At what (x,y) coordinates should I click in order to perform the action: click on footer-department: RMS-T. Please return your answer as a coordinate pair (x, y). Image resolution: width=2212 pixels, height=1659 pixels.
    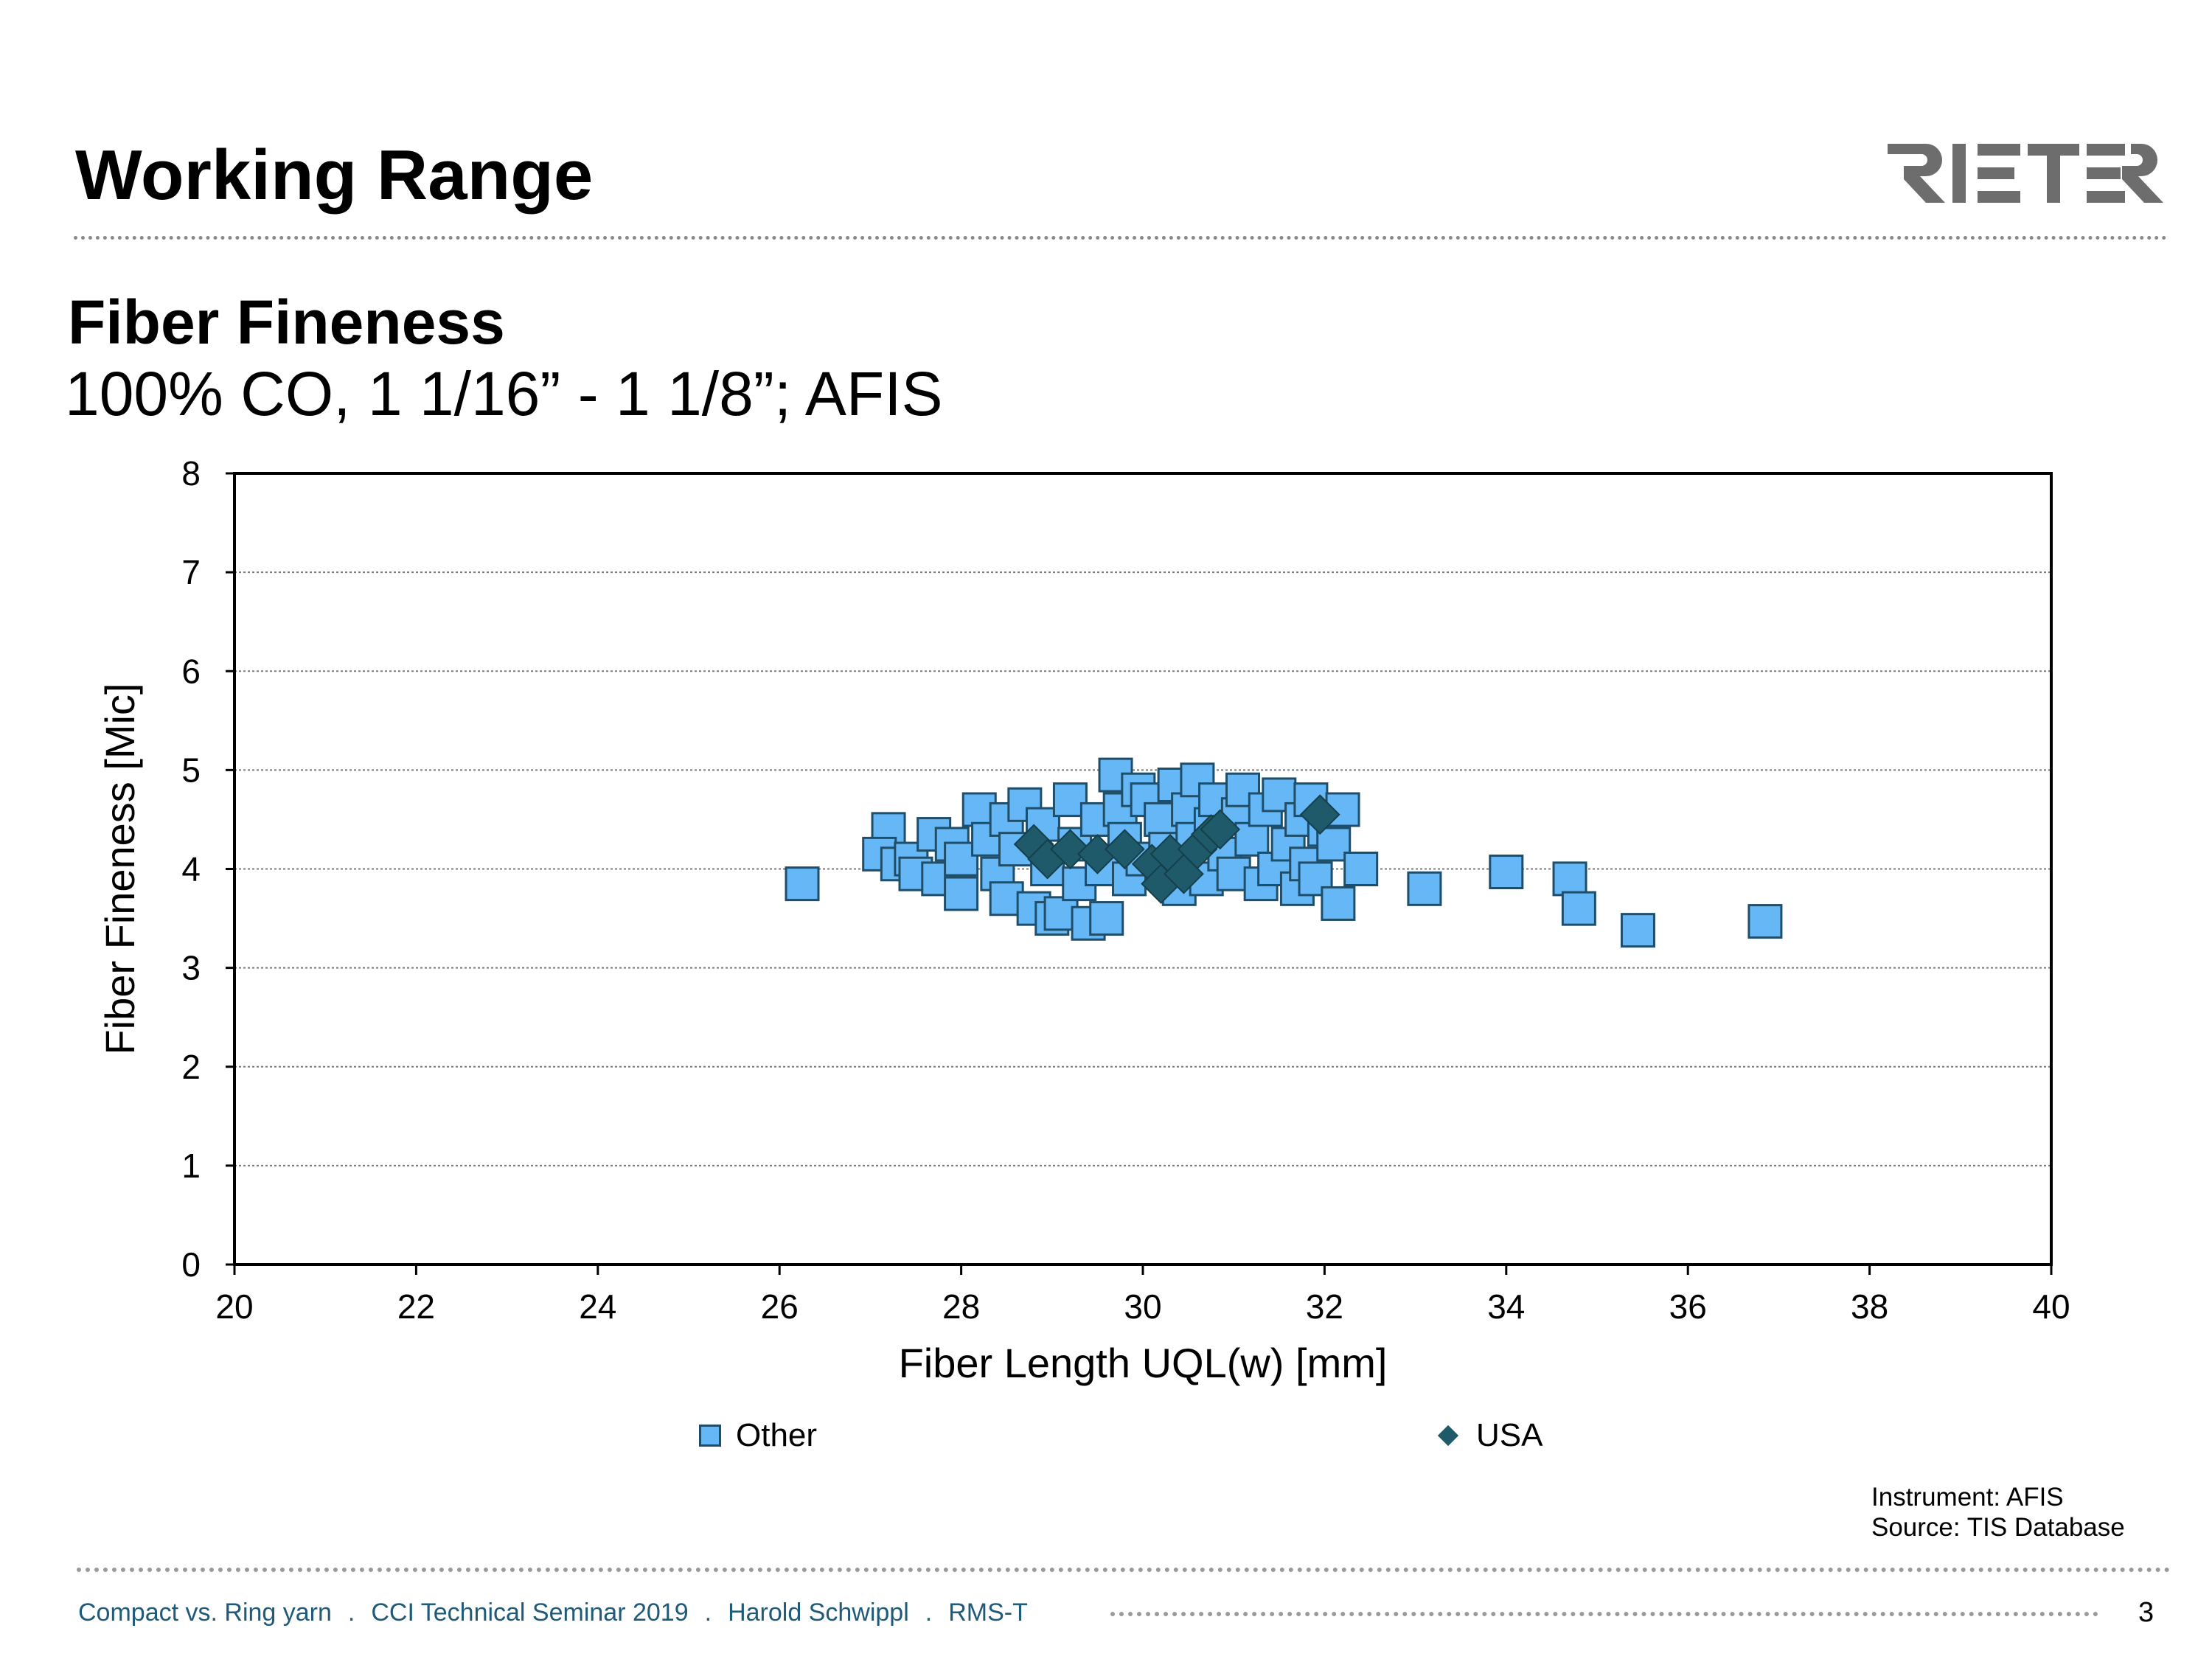
    Looking at the image, I should click on (988, 1613).